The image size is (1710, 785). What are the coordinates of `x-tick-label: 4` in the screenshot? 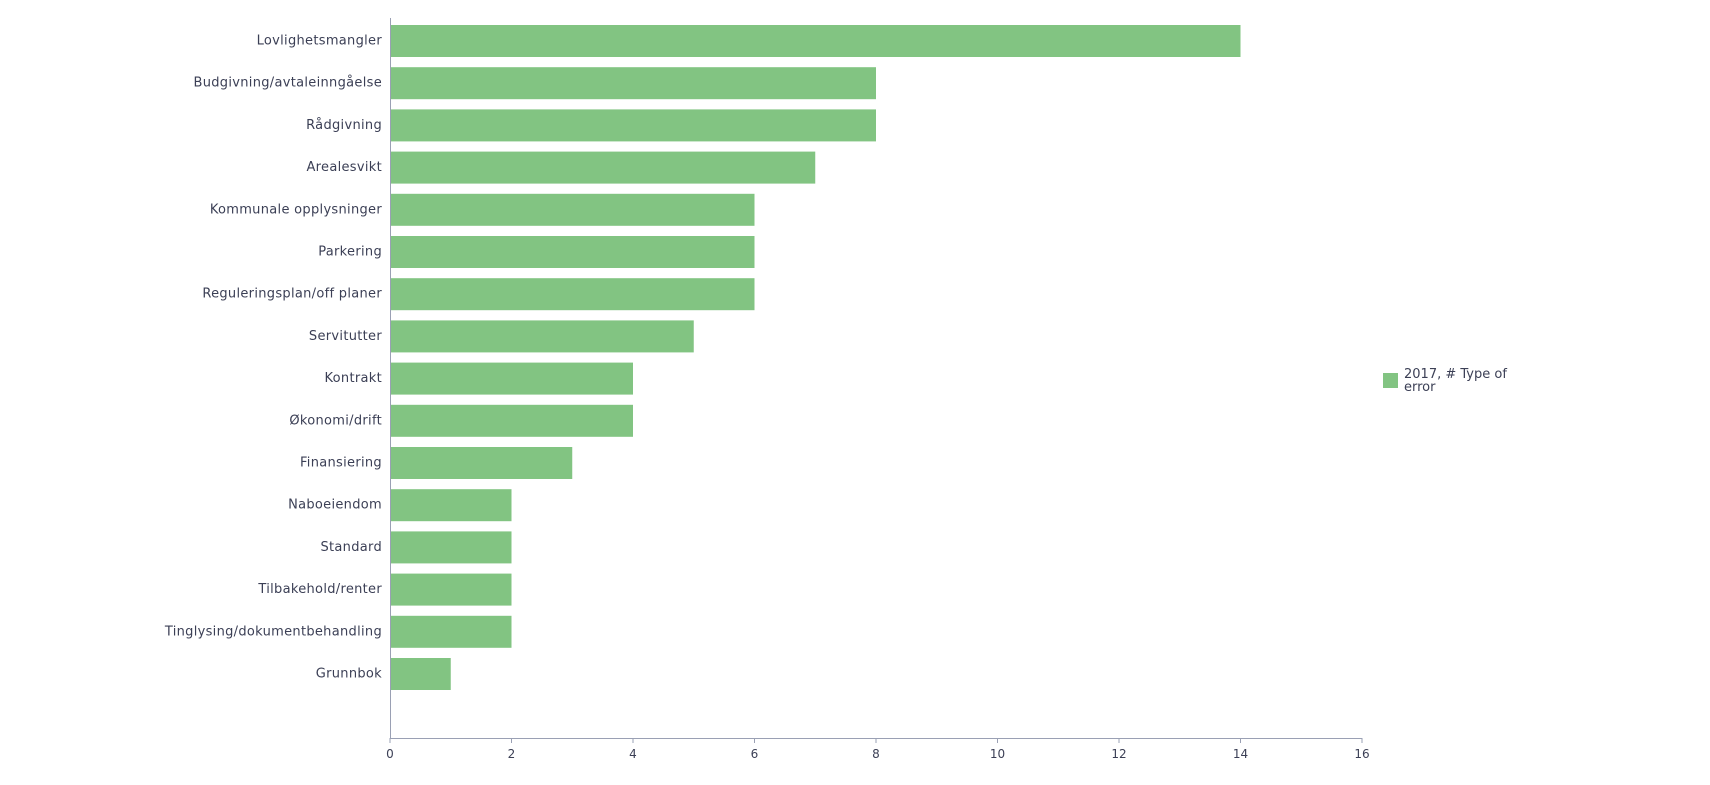 It's located at (633, 754).